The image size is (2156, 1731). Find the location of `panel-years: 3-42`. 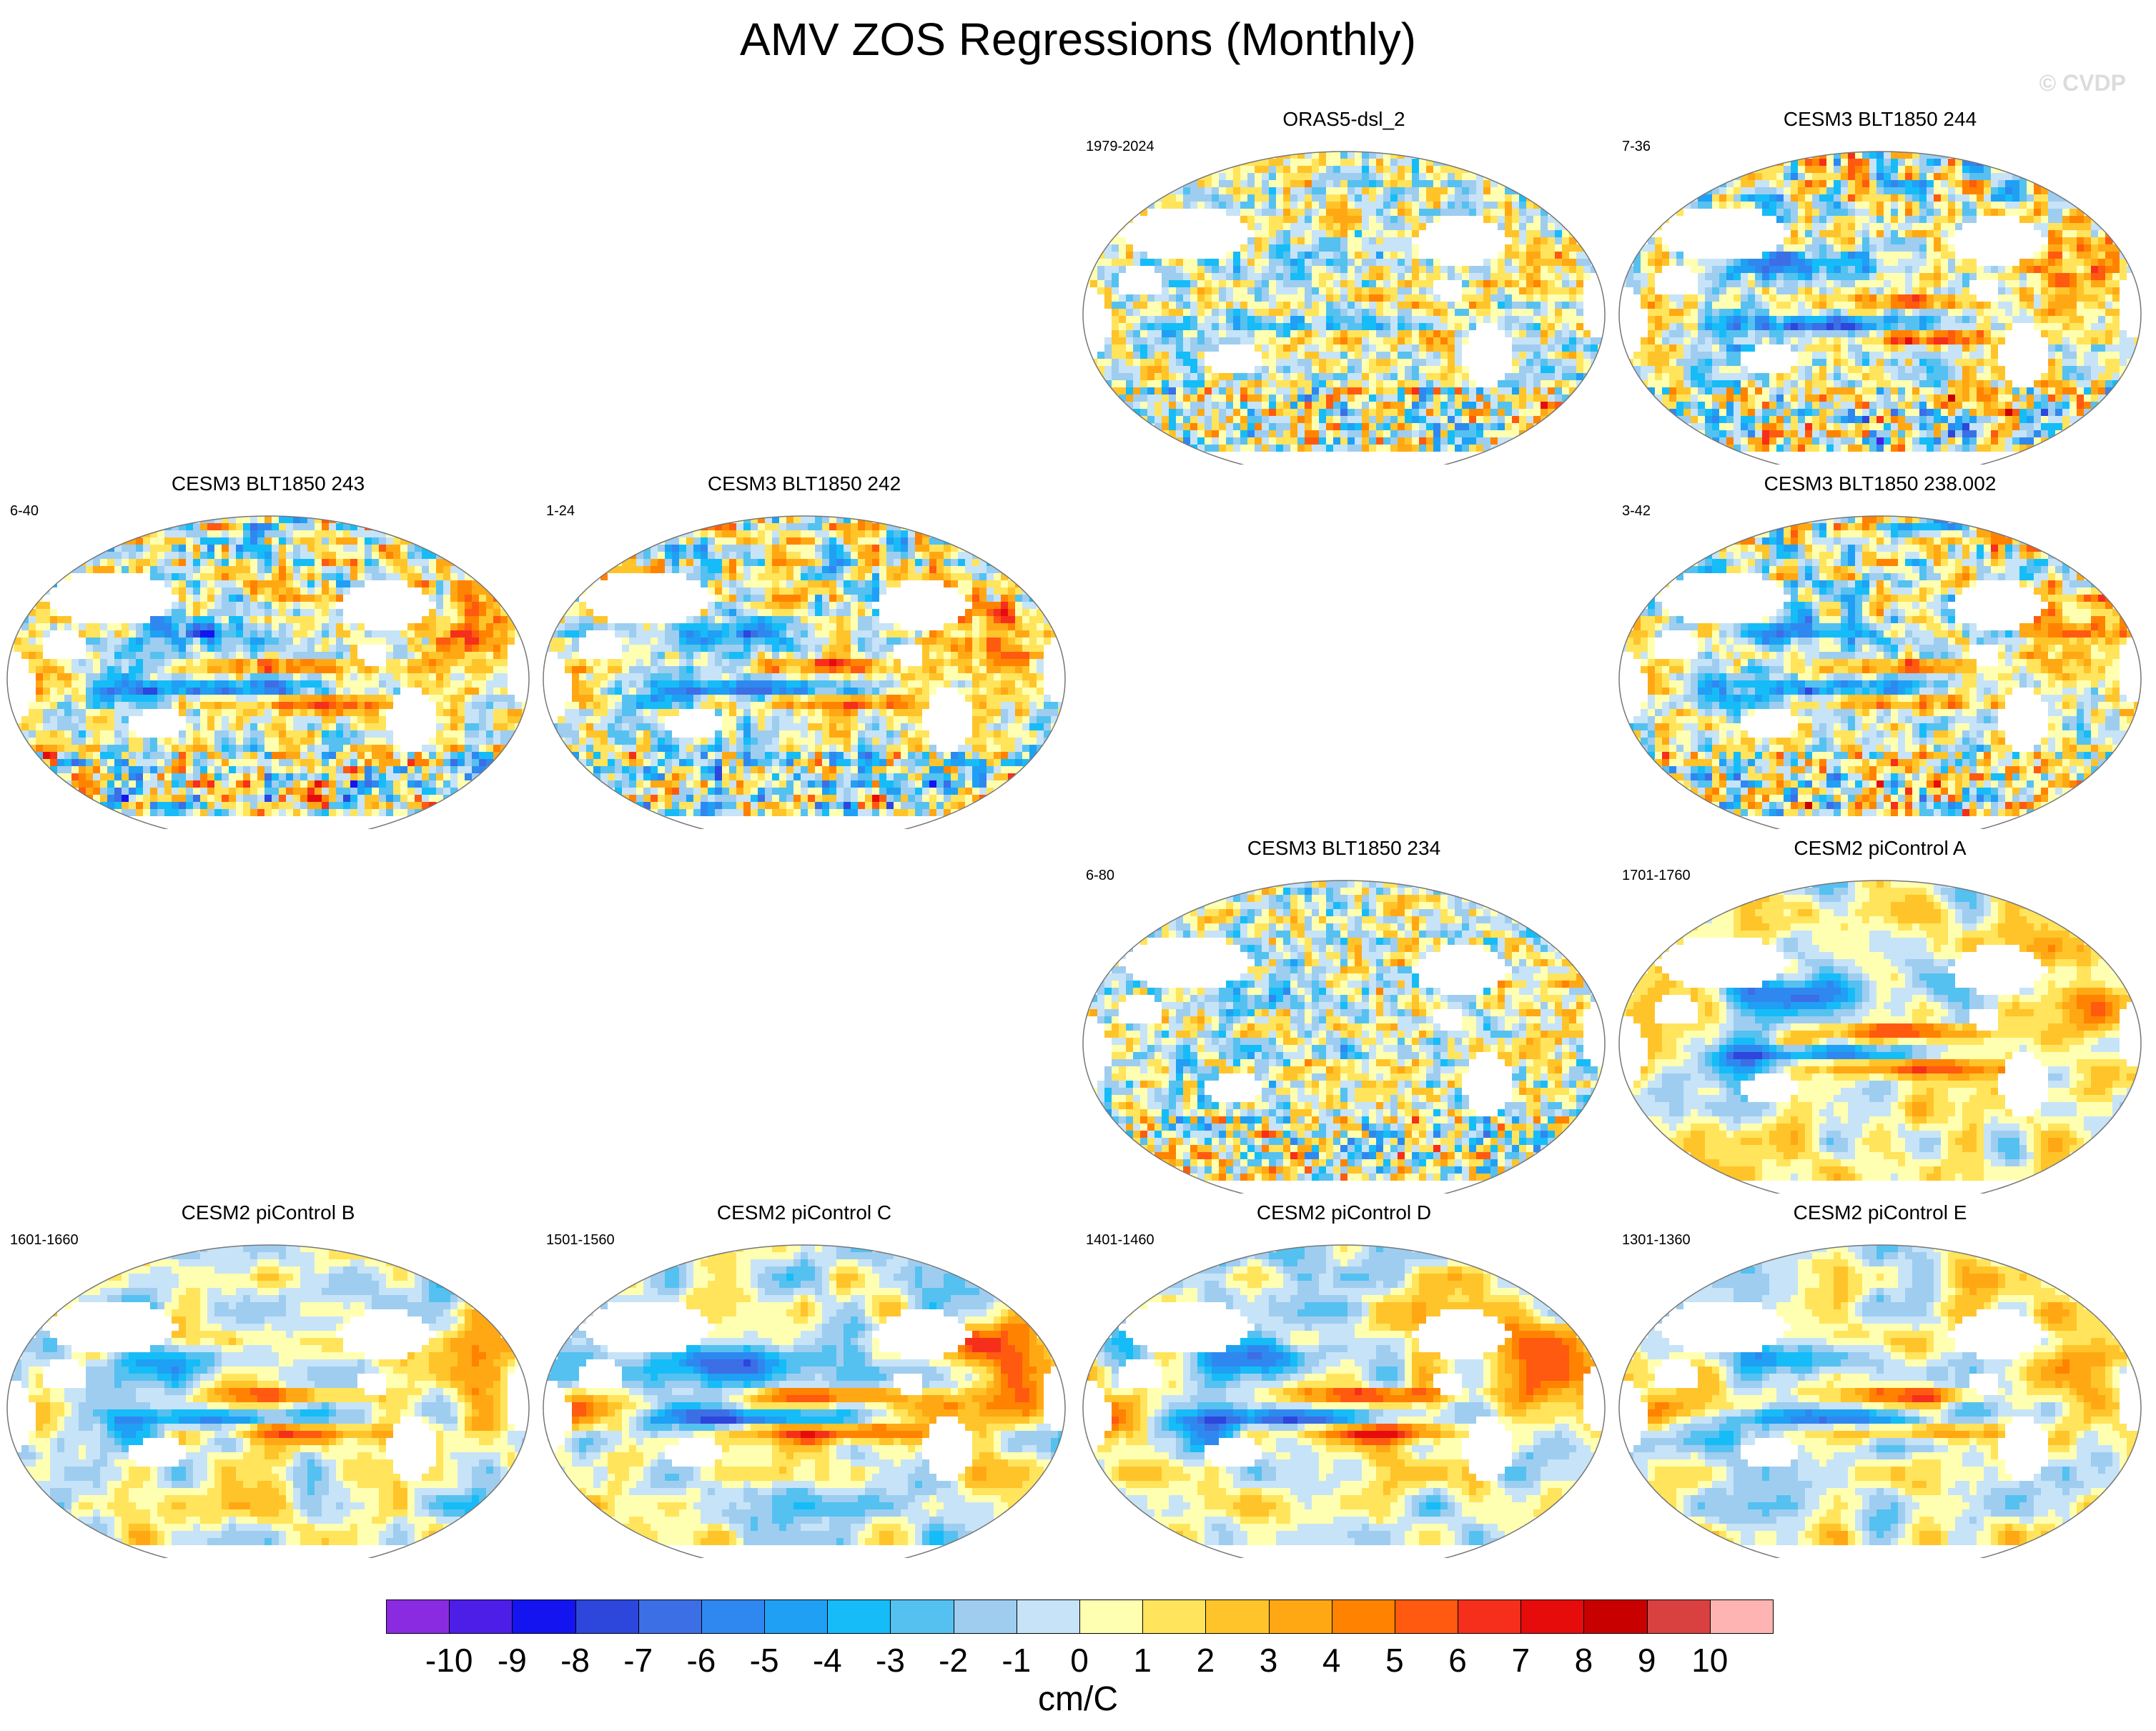

panel-years: 3-42 is located at coordinates (1636, 511).